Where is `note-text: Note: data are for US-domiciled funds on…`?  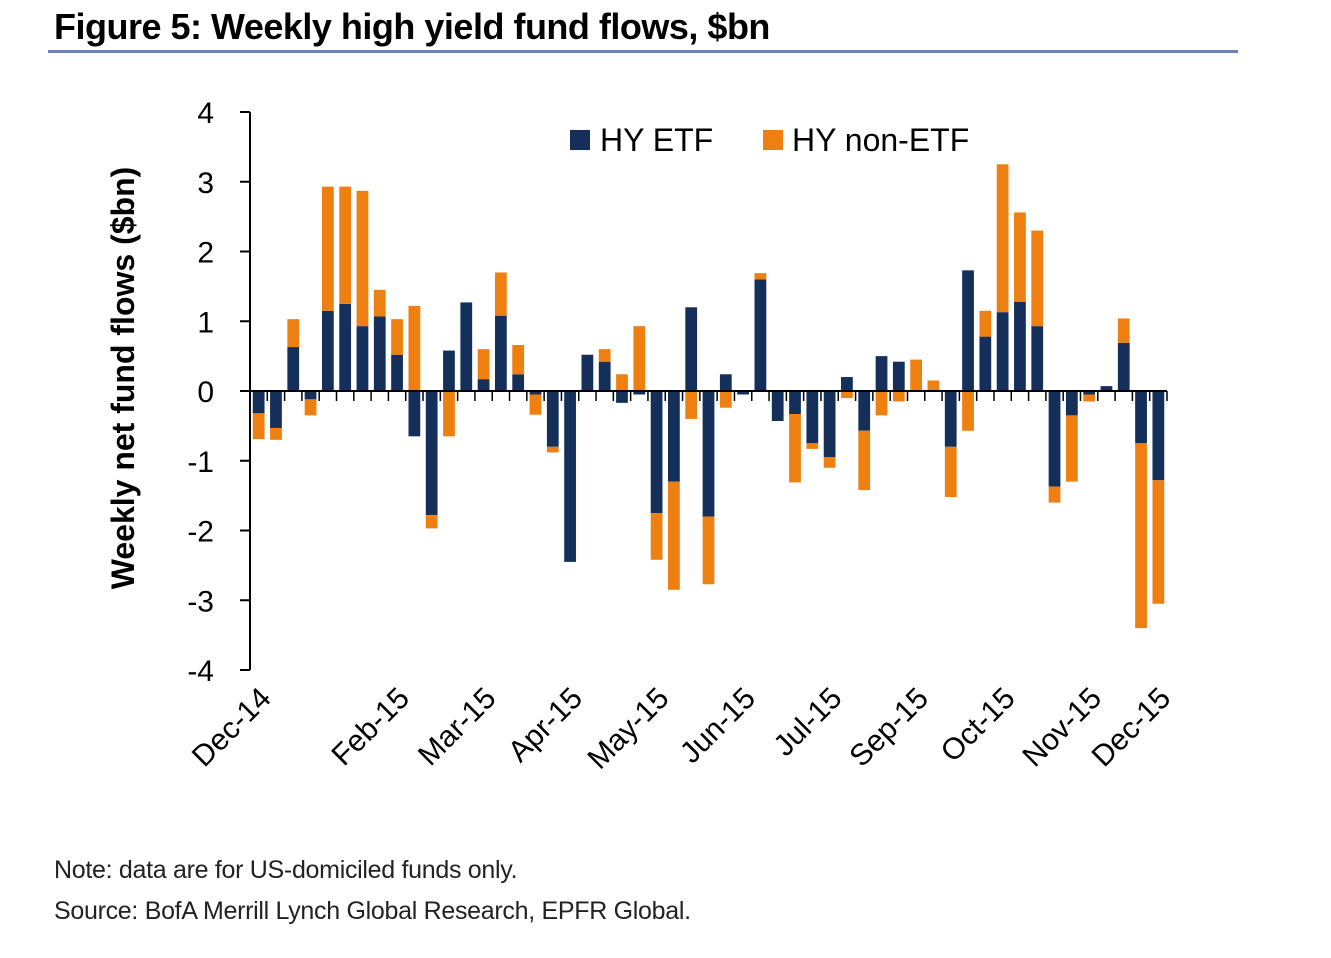
note-text: Note: data are for US-domiciled funds on… is located at coordinates (286, 870).